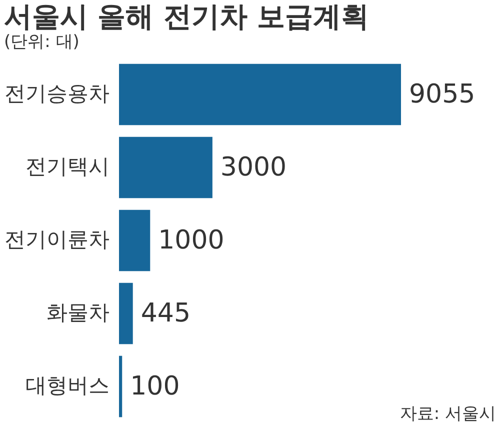 The width and height of the screenshot is (500, 429). Describe the element at coordinates (448, 414) in the screenshot. I see `annotation: 자료: 서울시` at that location.